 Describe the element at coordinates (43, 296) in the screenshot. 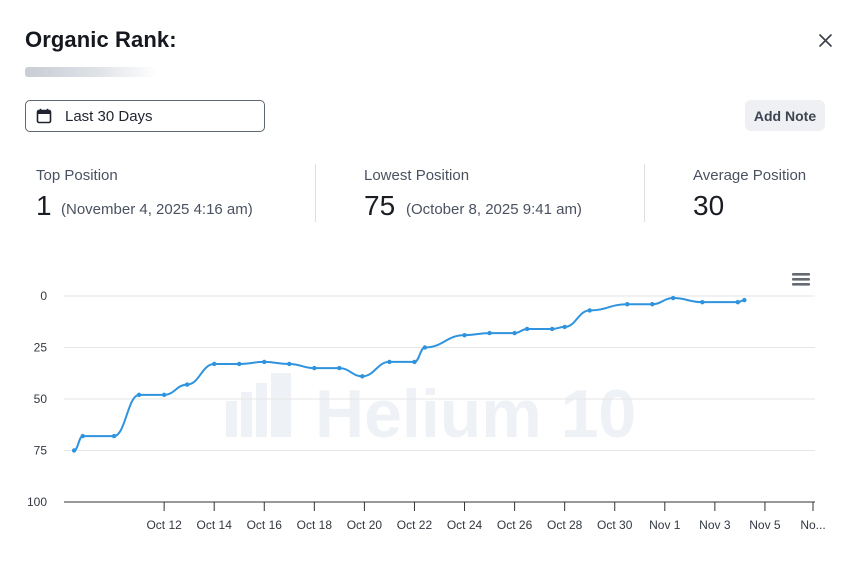

I see `y-tick-label: 0` at that location.